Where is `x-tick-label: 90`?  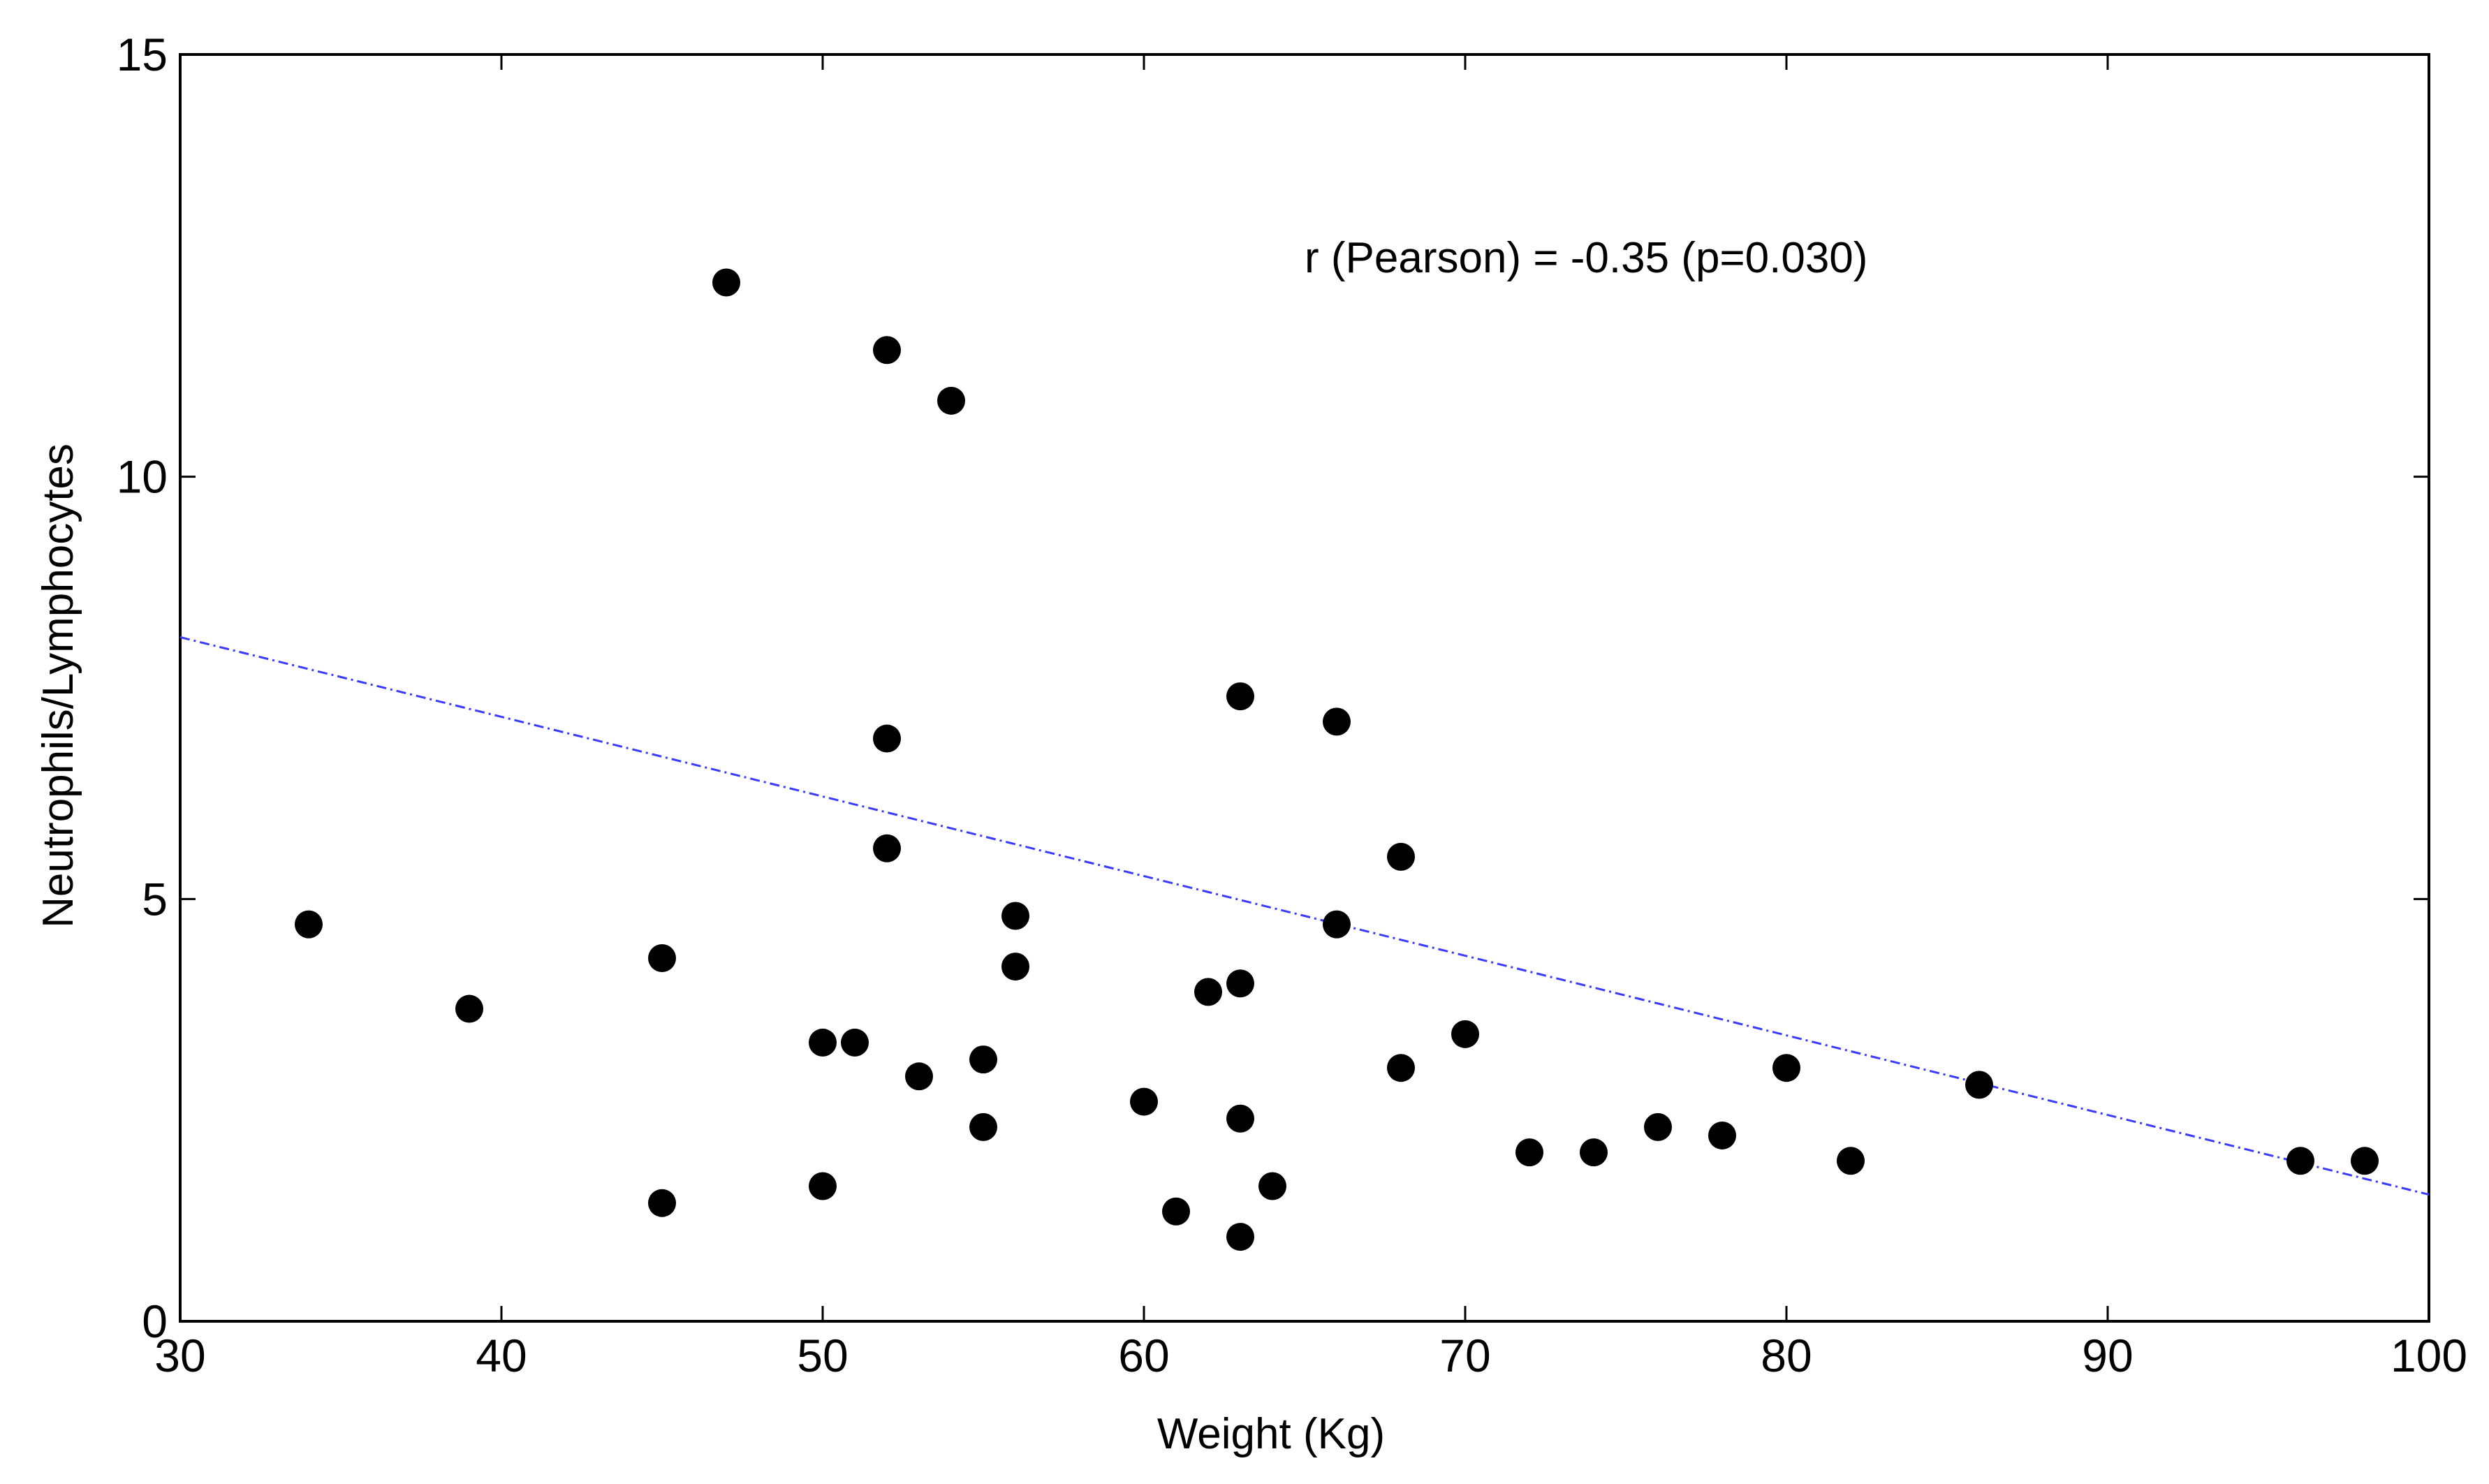 x-tick-label: 90 is located at coordinates (2107, 1355).